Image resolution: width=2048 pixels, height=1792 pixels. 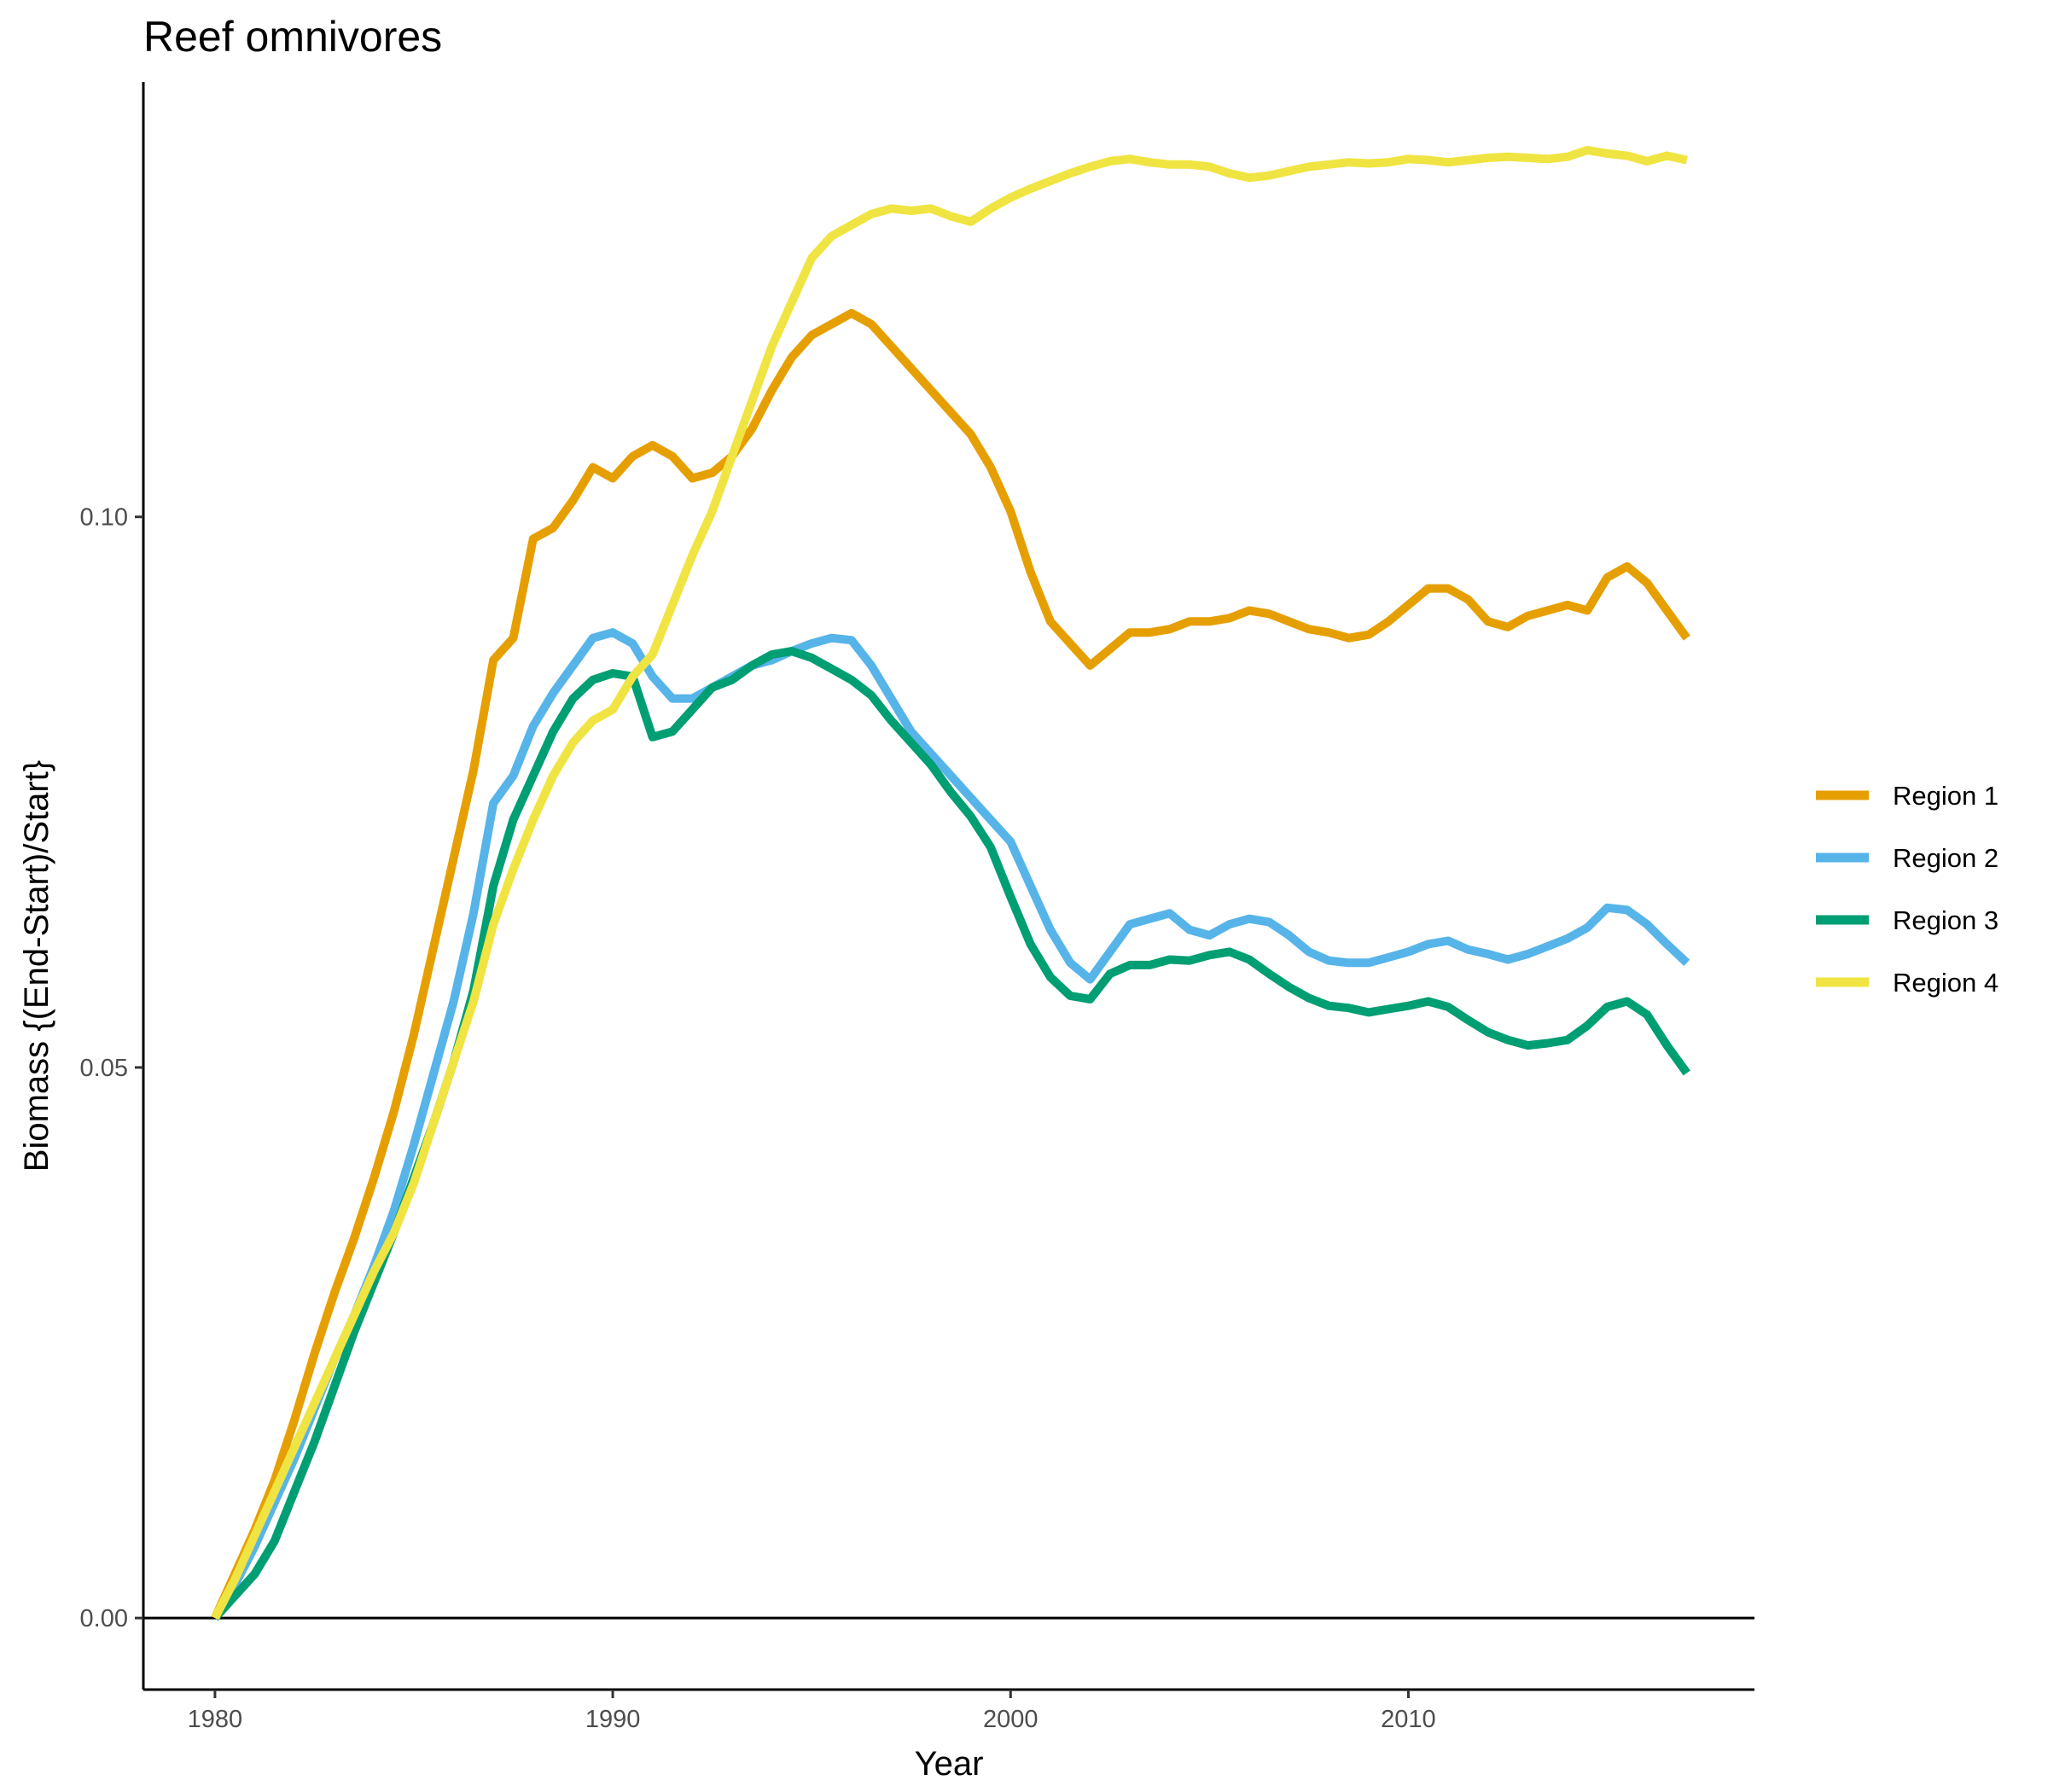 I want to click on legend-label-region-4: Region 4, so click(x=1946, y=983).